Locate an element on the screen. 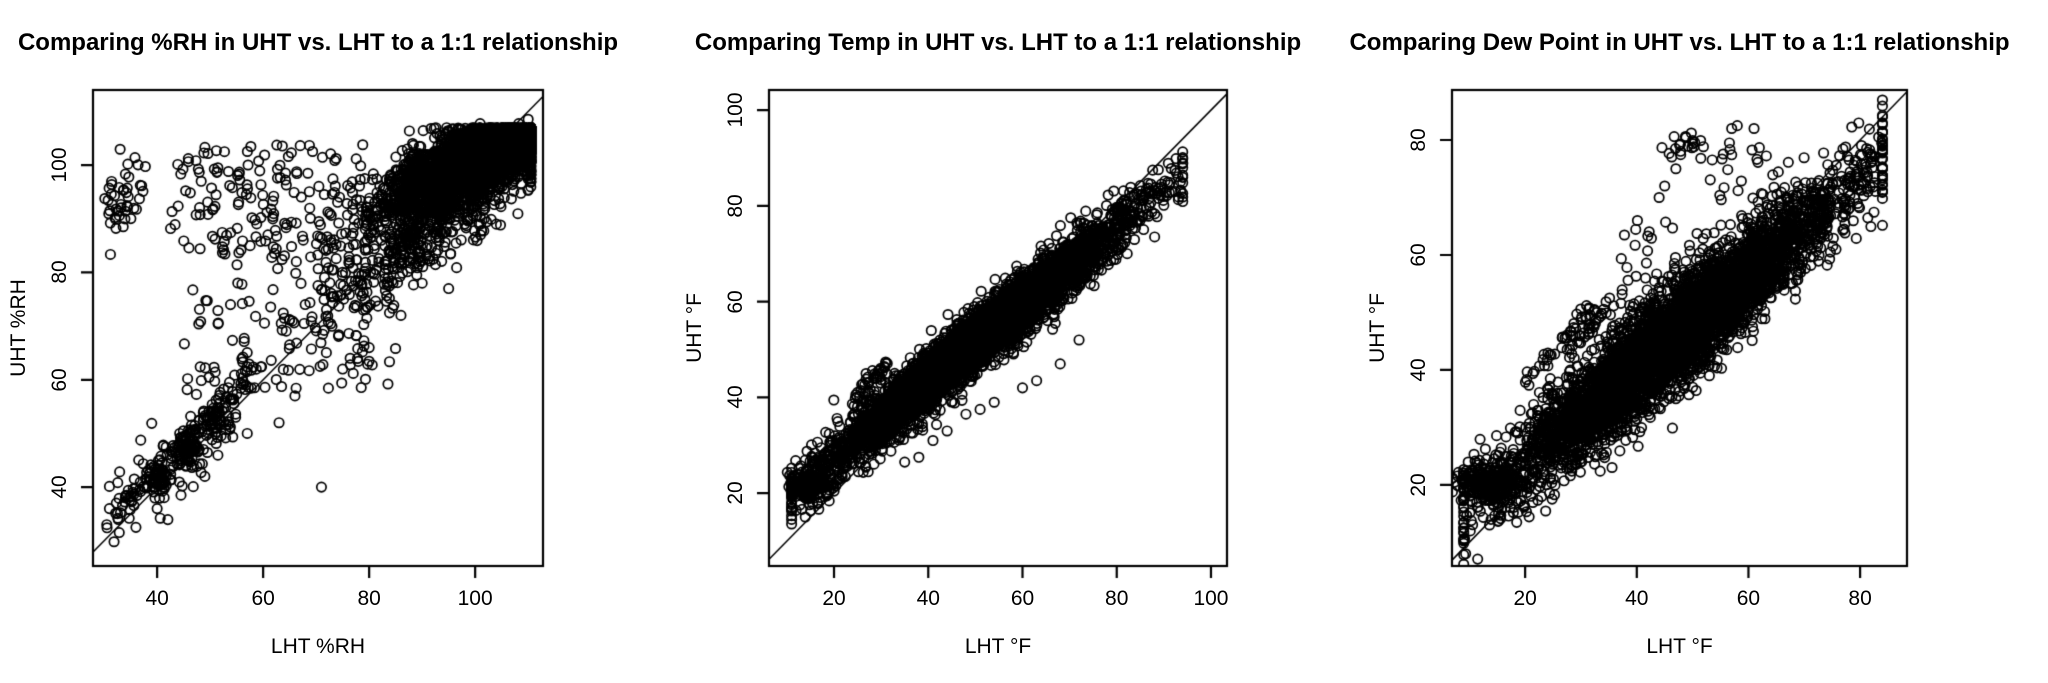 The height and width of the screenshot is (683, 2048). panel-0-x-tick-label: 80 is located at coordinates (369, 598).